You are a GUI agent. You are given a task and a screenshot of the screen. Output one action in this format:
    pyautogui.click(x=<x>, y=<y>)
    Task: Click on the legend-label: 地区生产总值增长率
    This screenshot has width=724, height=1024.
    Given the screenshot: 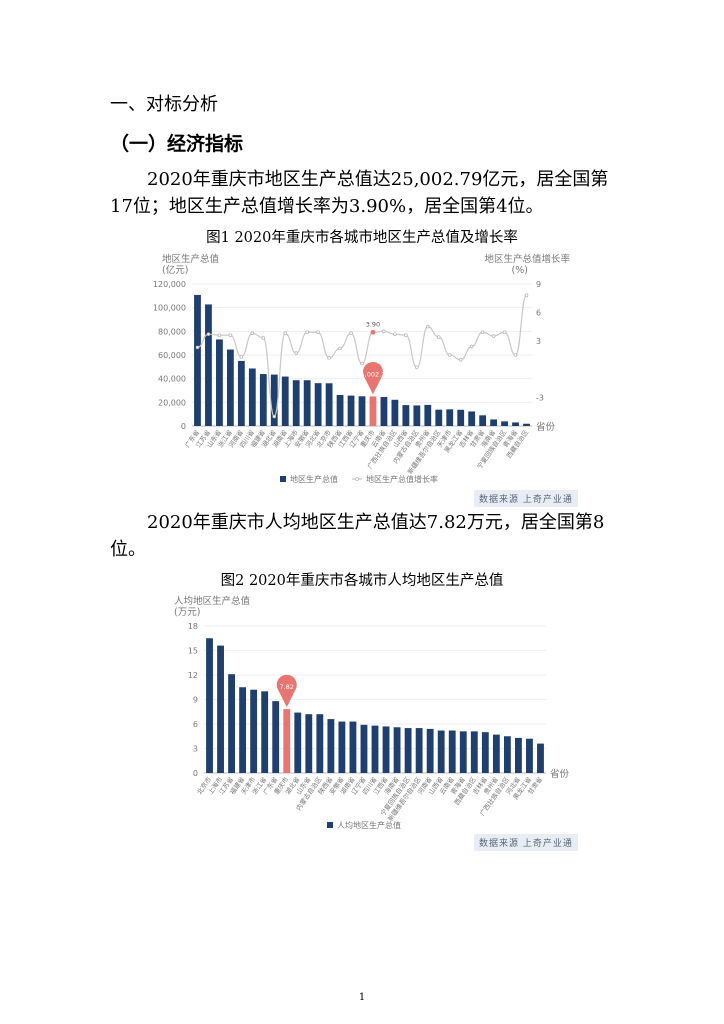 What is the action you would take?
    pyautogui.click(x=402, y=479)
    